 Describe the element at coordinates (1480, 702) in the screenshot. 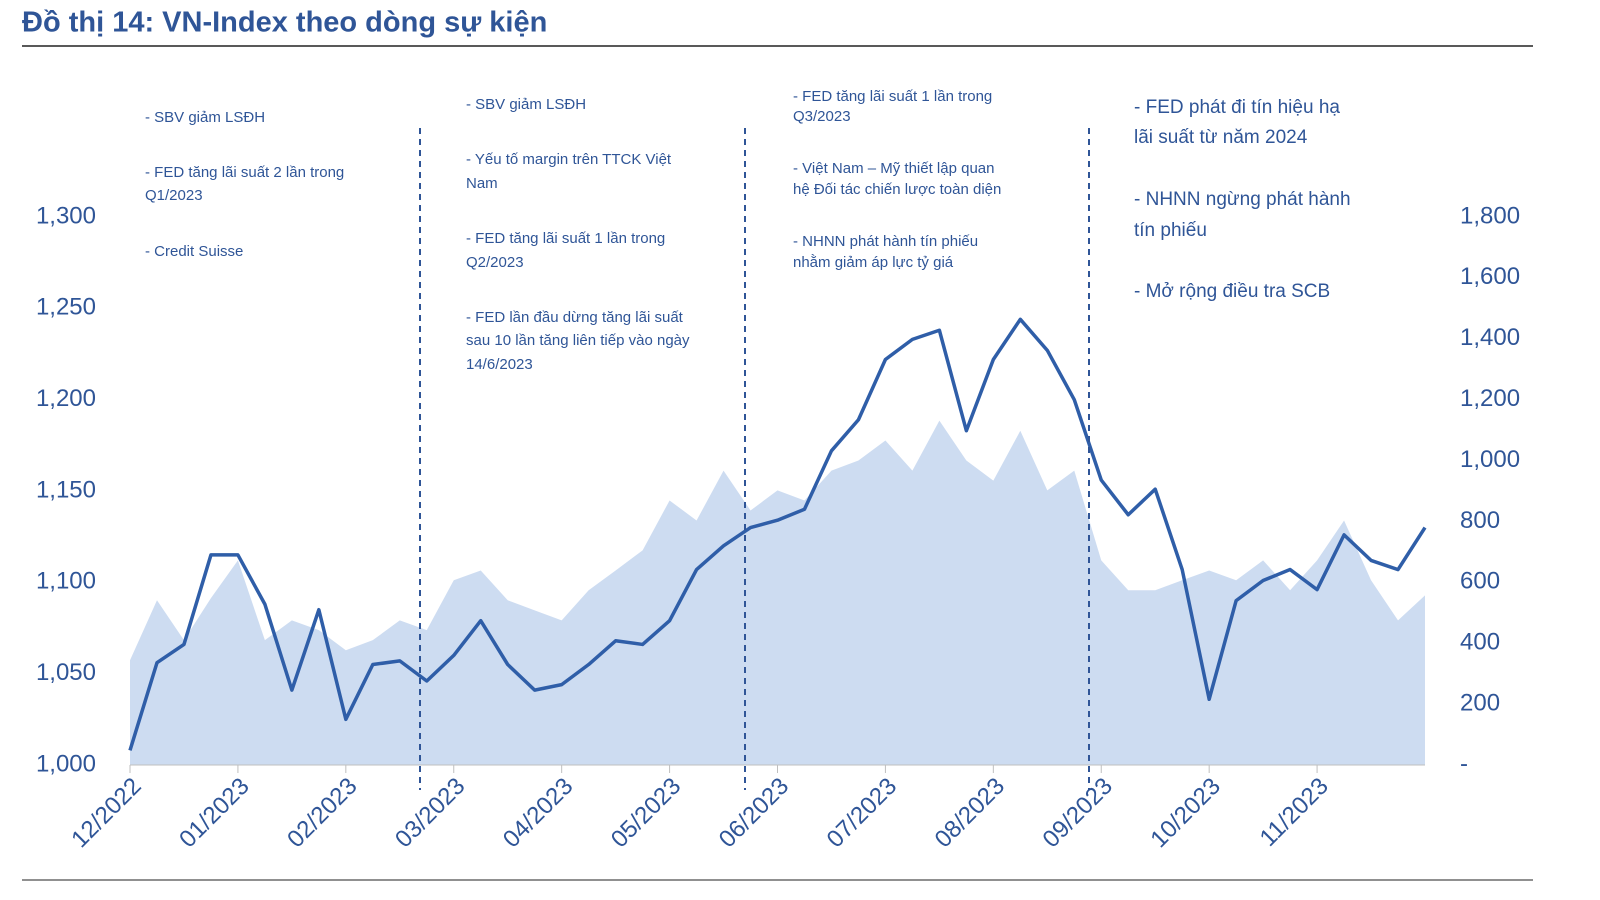

I see `y2-tick-label: 200` at that location.